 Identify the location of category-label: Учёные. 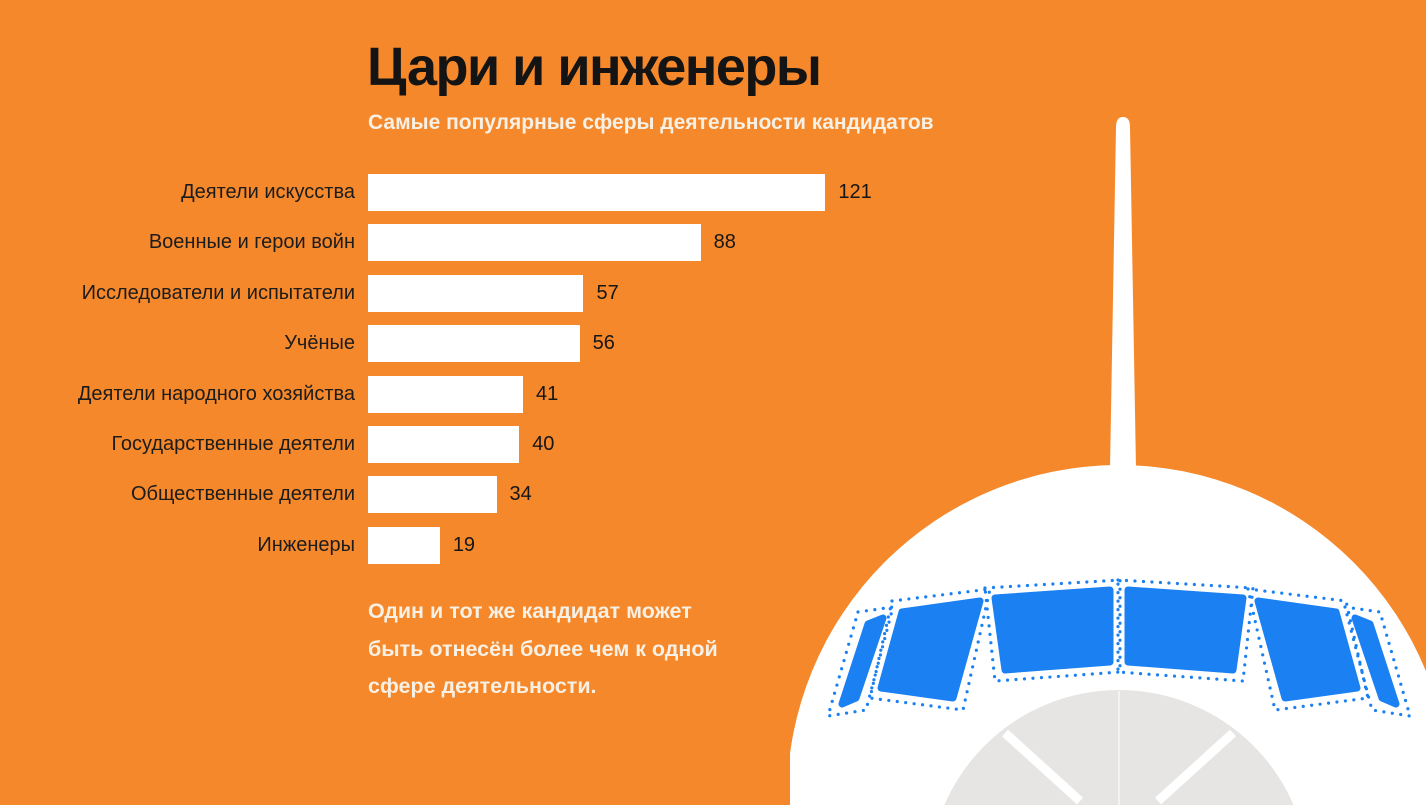
(319, 343).